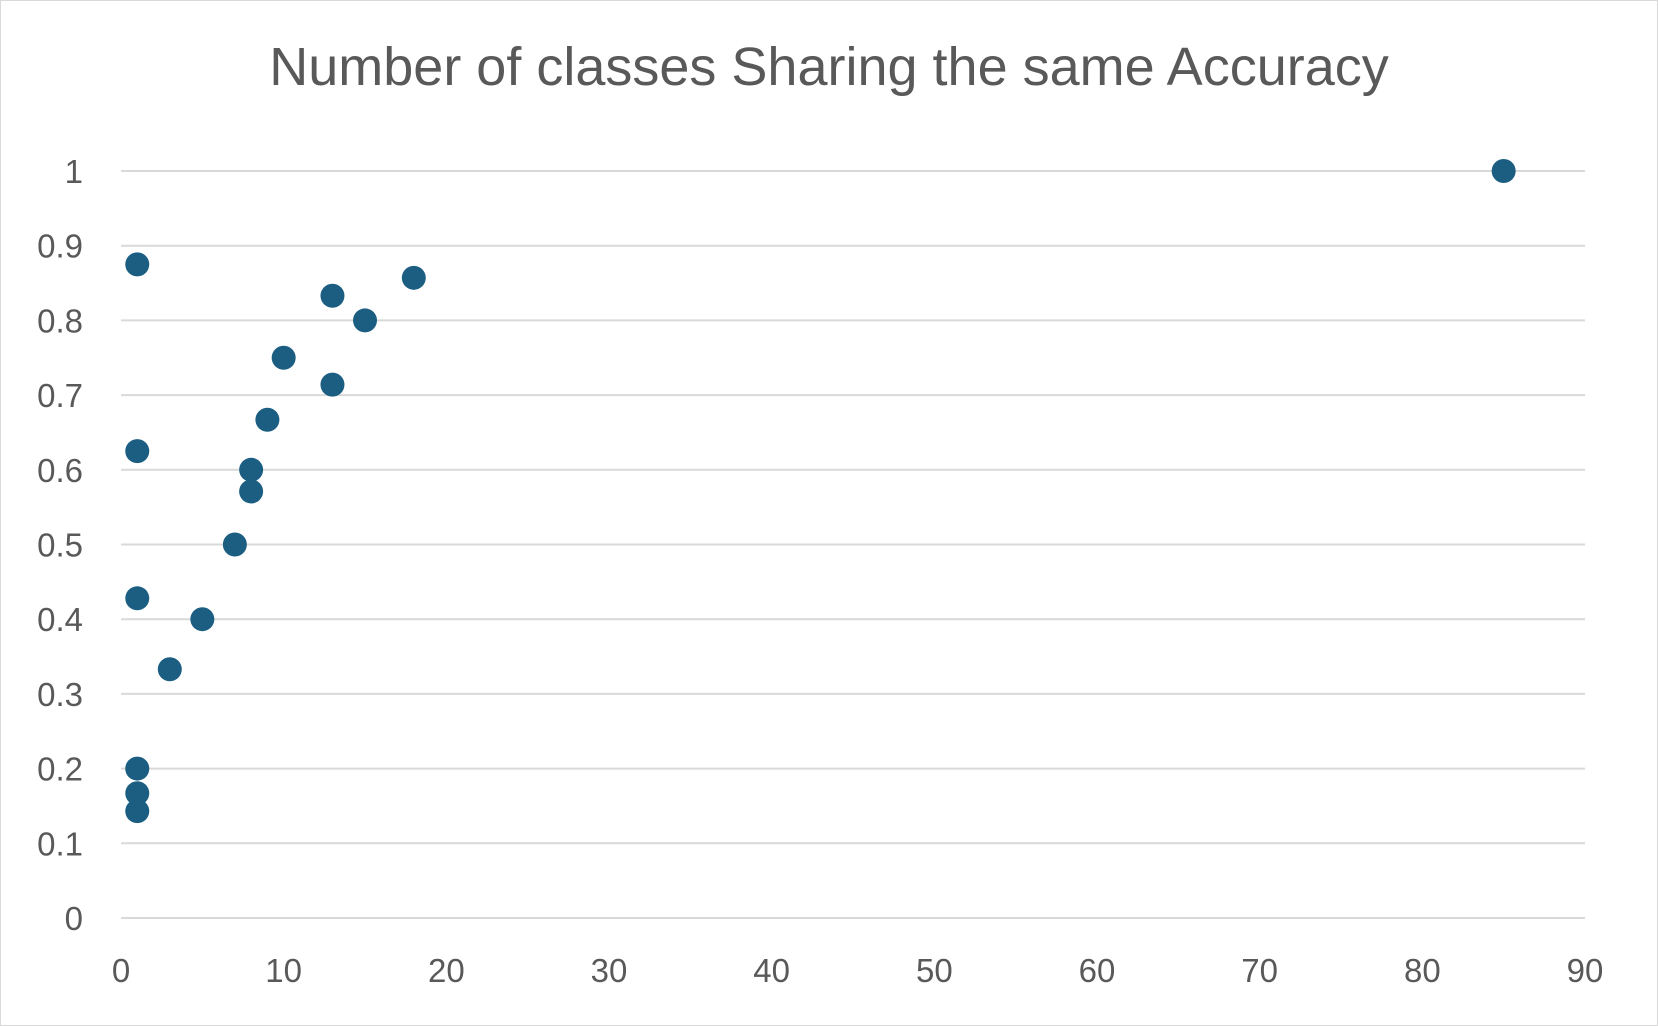  What do you see at coordinates (934, 970) in the screenshot?
I see `x-tick-label: 50` at bounding box center [934, 970].